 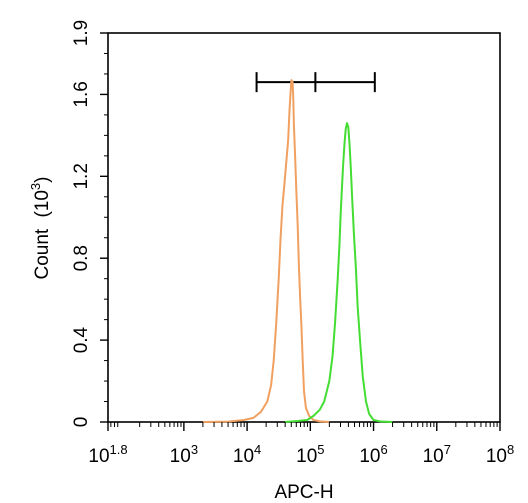 I want to click on x-tick-label: 101.8, so click(x=107, y=454).